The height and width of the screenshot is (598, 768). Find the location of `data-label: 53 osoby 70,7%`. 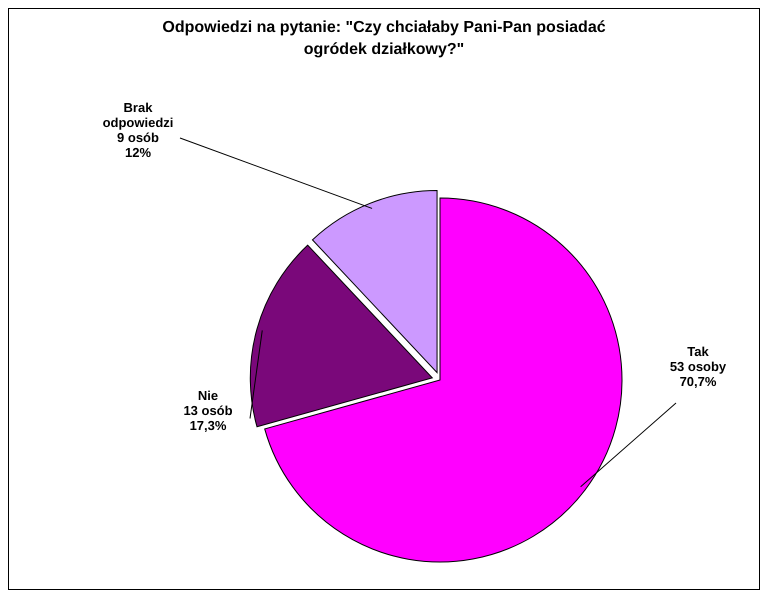

data-label: 53 osoby 70,7% is located at coordinates (698, 374).